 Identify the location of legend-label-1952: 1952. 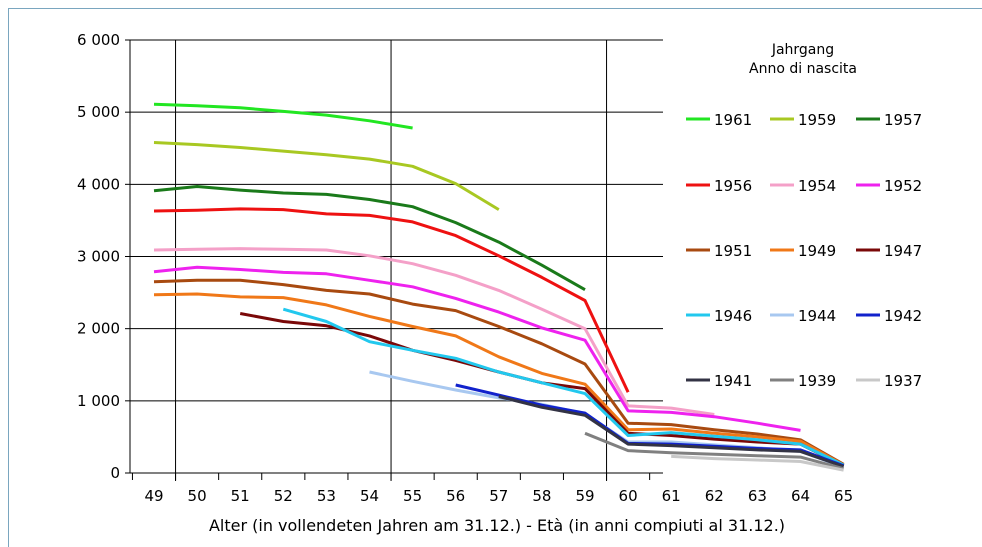
(903, 186).